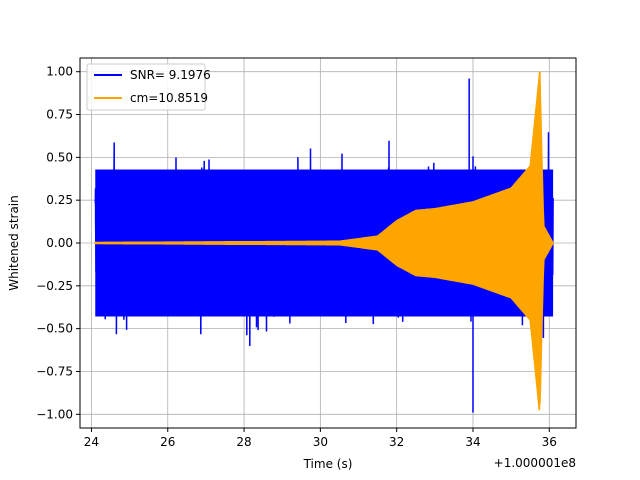  What do you see at coordinates (148, 87) in the screenshot?
I see `legend: SNR= 9.1976 cm=10.8519` at bounding box center [148, 87].